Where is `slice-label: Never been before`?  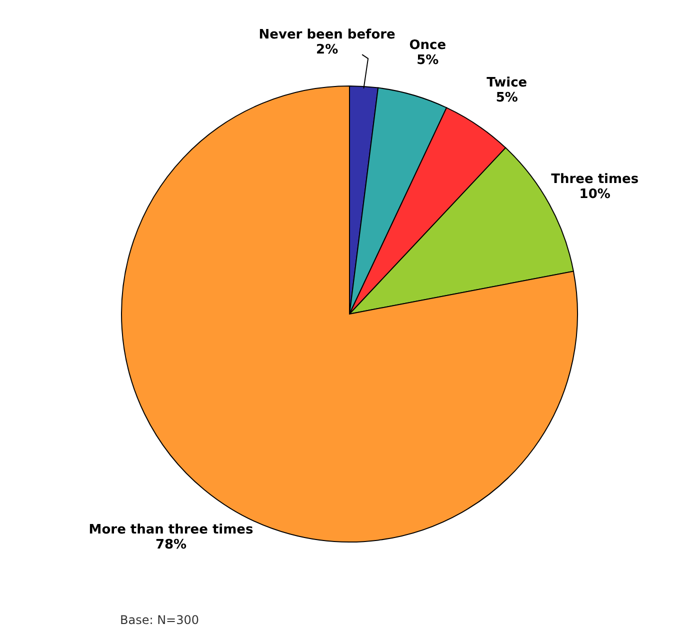 slice-label: Never been before is located at coordinates (327, 35).